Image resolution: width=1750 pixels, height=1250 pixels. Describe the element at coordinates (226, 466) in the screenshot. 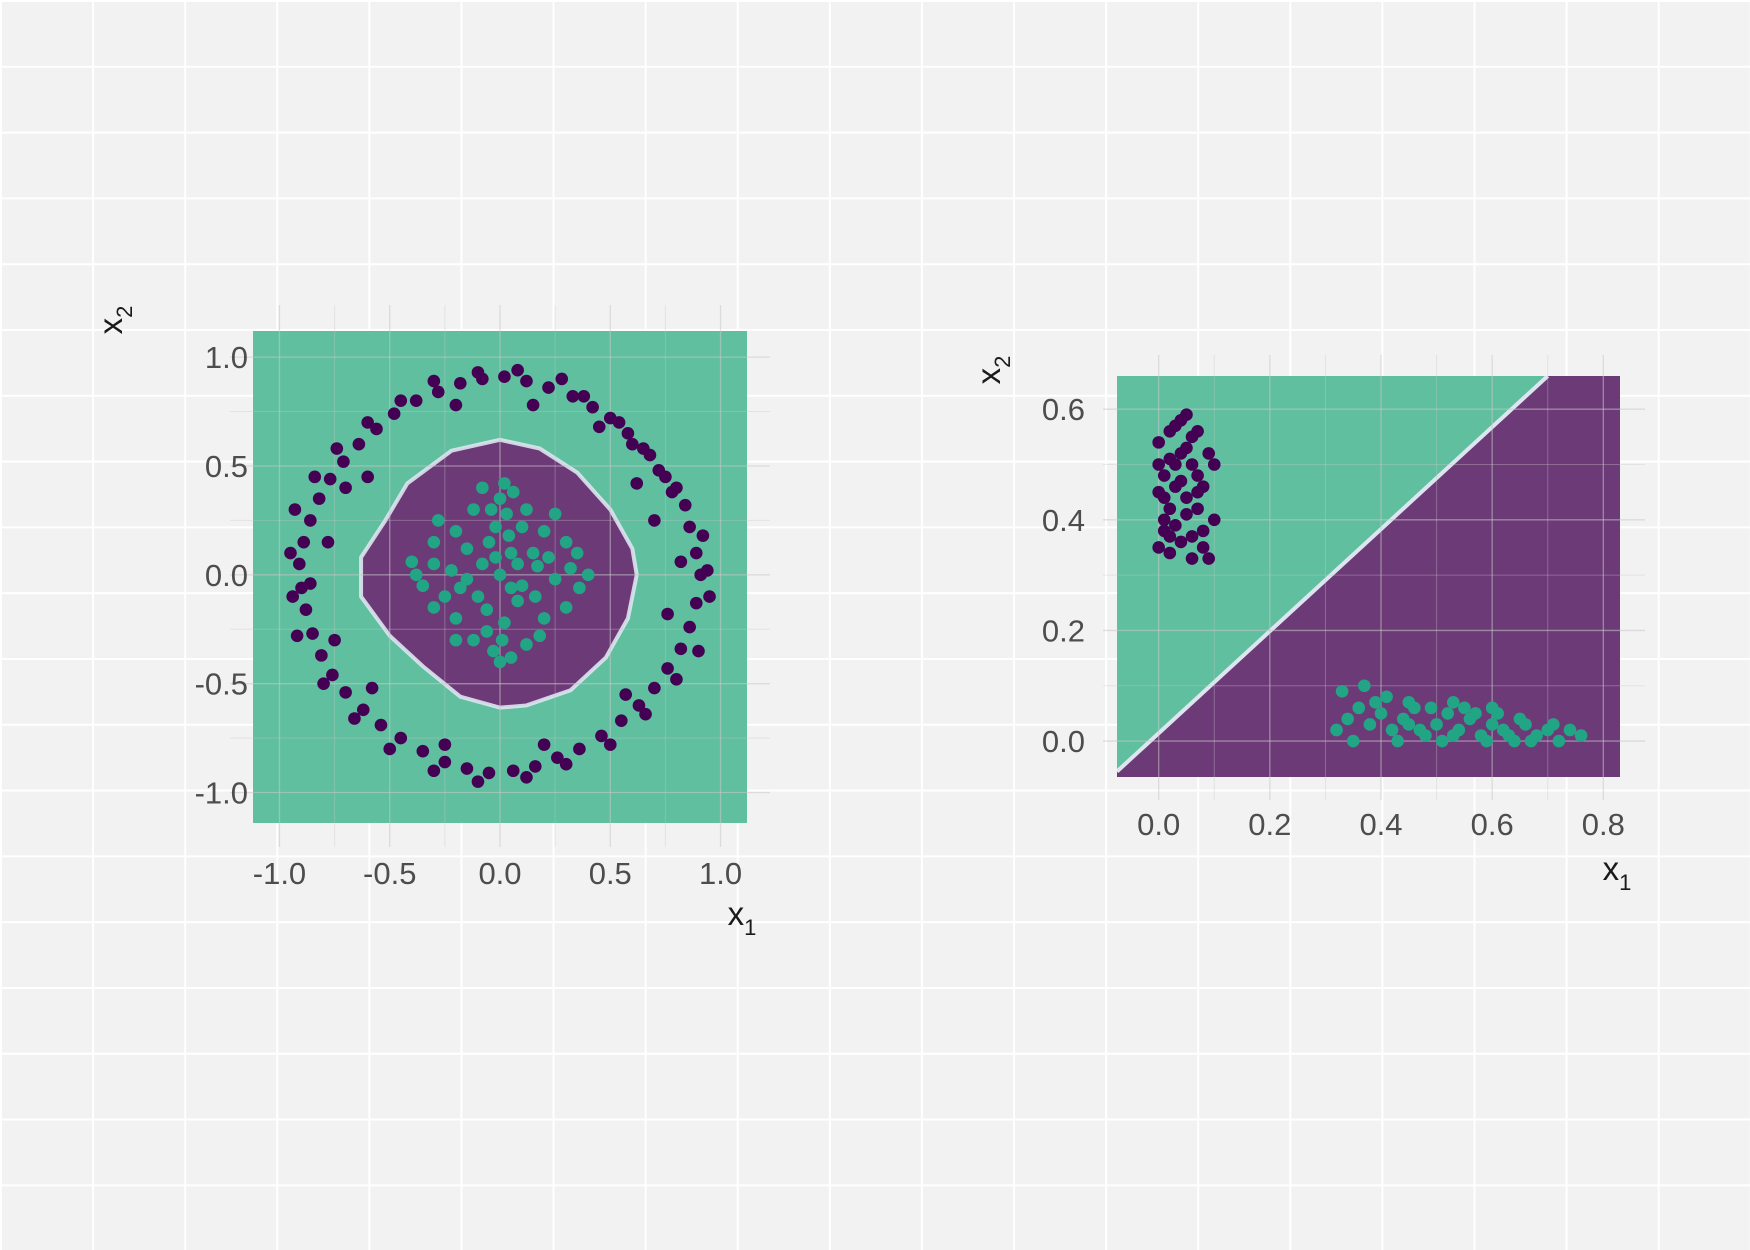

I see `y-tick-label: 0.5` at that location.